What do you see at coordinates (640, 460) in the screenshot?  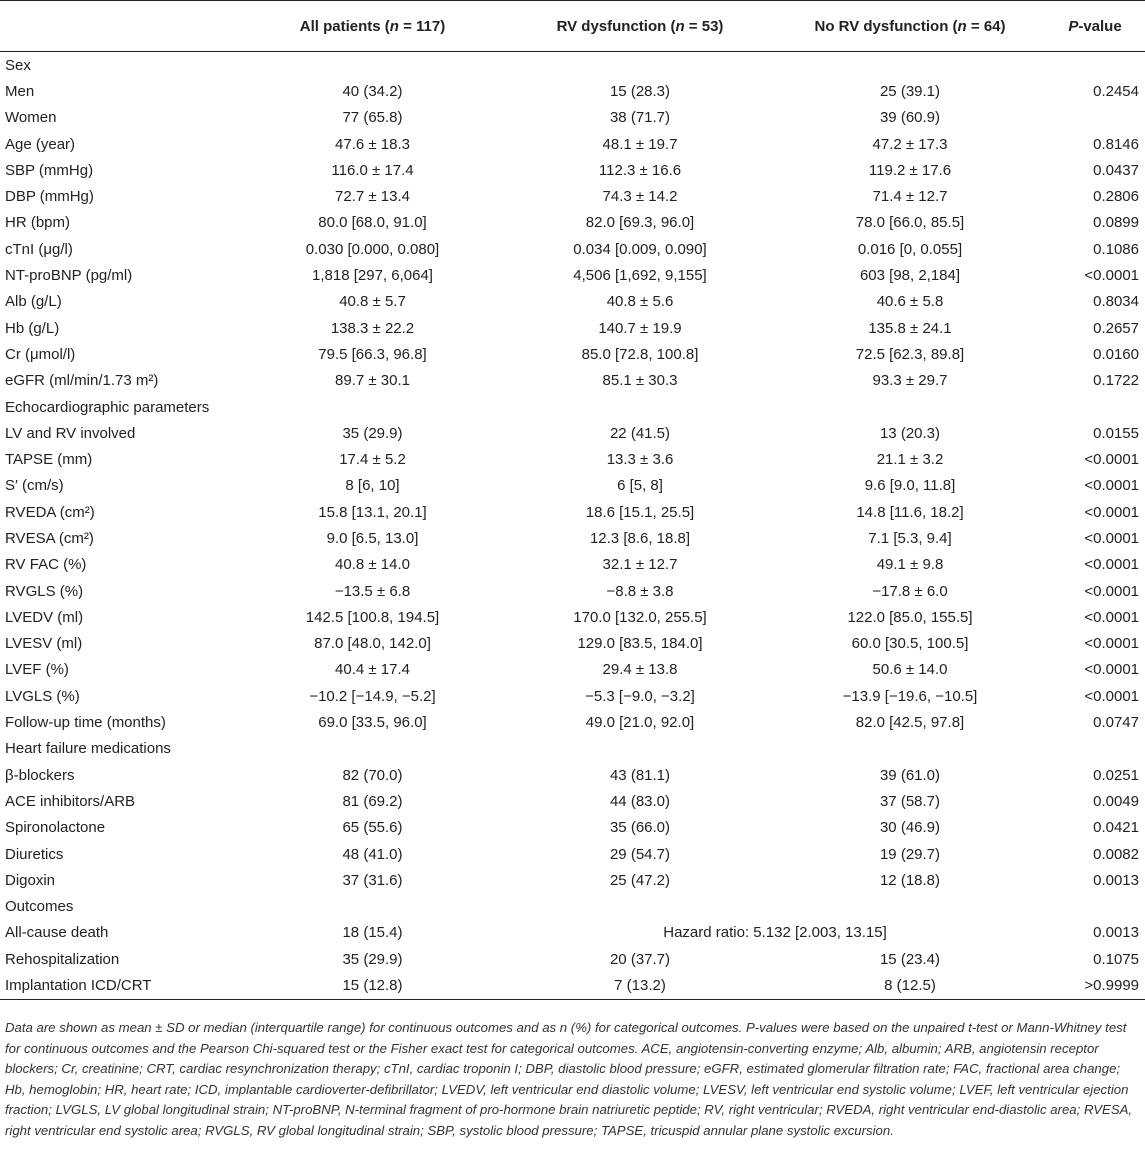 I see `cell-rv-dysfunction: 13.3 ± 3.6` at bounding box center [640, 460].